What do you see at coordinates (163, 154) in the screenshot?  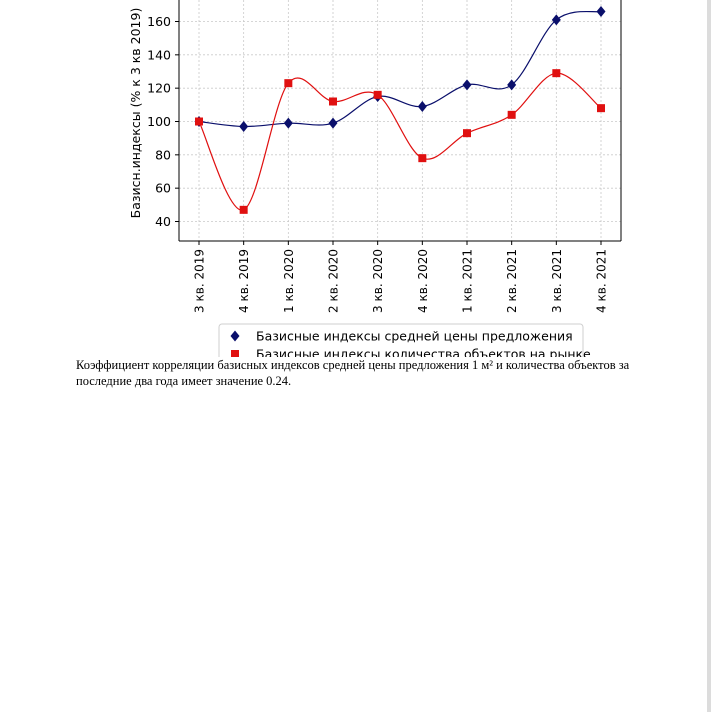 I see `y-tick-label: 80` at bounding box center [163, 154].